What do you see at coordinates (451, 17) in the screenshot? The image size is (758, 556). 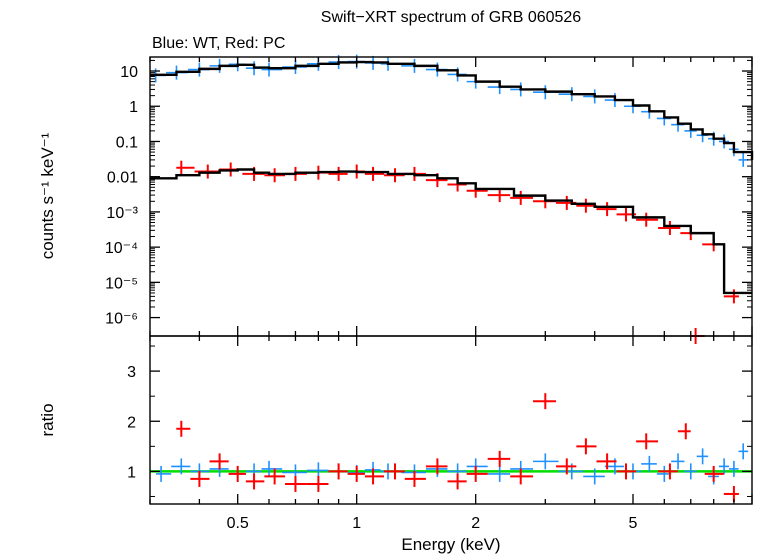 I see `chart-title: Swift−XRT spectrum of GRB 060526` at bounding box center [451, 17].